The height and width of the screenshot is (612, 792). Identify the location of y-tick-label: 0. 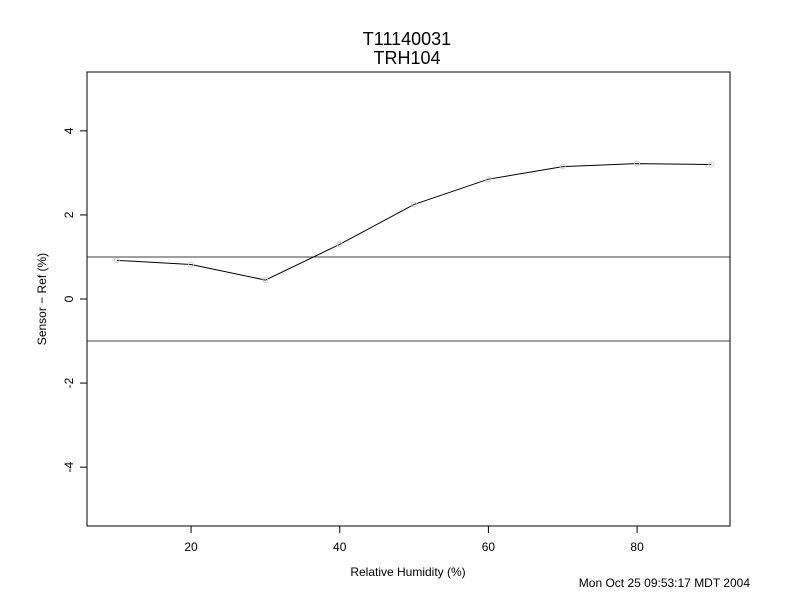
(69, 298).